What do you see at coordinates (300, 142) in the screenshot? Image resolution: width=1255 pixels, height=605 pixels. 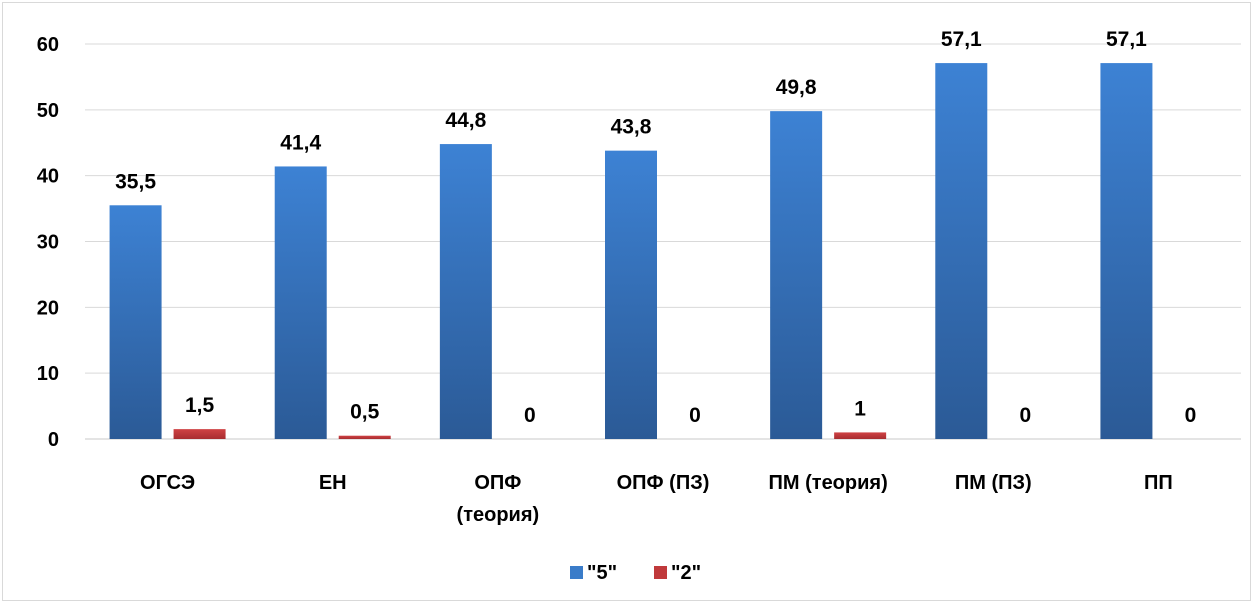 I see `data-label: 41,4` at bounding box center [300, 142].